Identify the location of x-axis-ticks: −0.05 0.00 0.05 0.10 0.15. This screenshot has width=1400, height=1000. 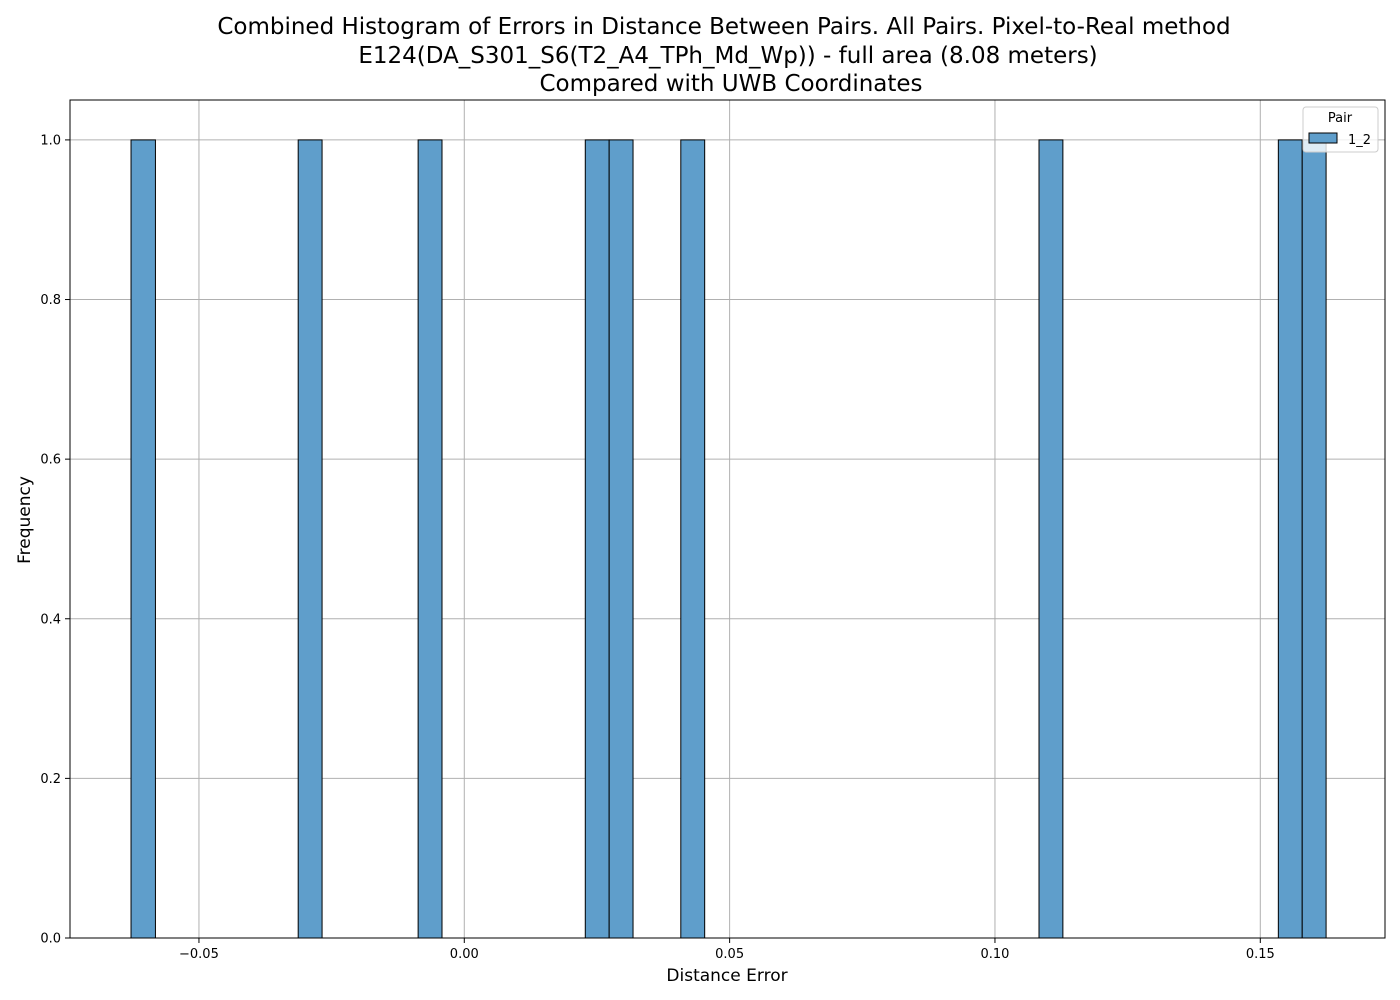
(727, 950).